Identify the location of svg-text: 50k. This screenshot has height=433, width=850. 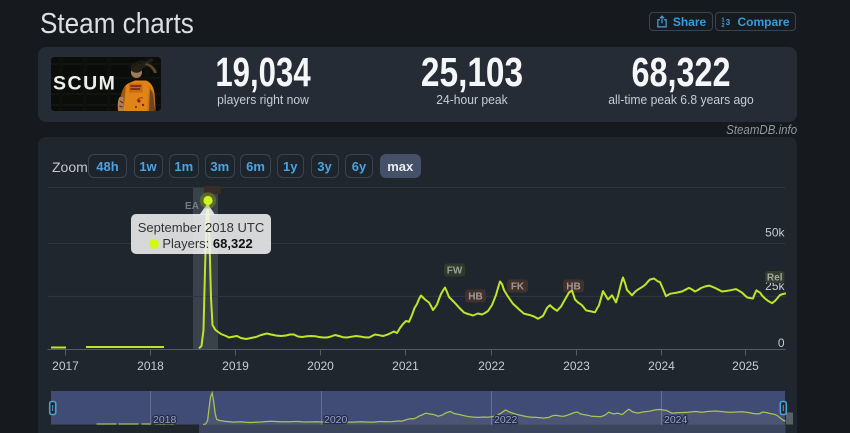
(775, 233).